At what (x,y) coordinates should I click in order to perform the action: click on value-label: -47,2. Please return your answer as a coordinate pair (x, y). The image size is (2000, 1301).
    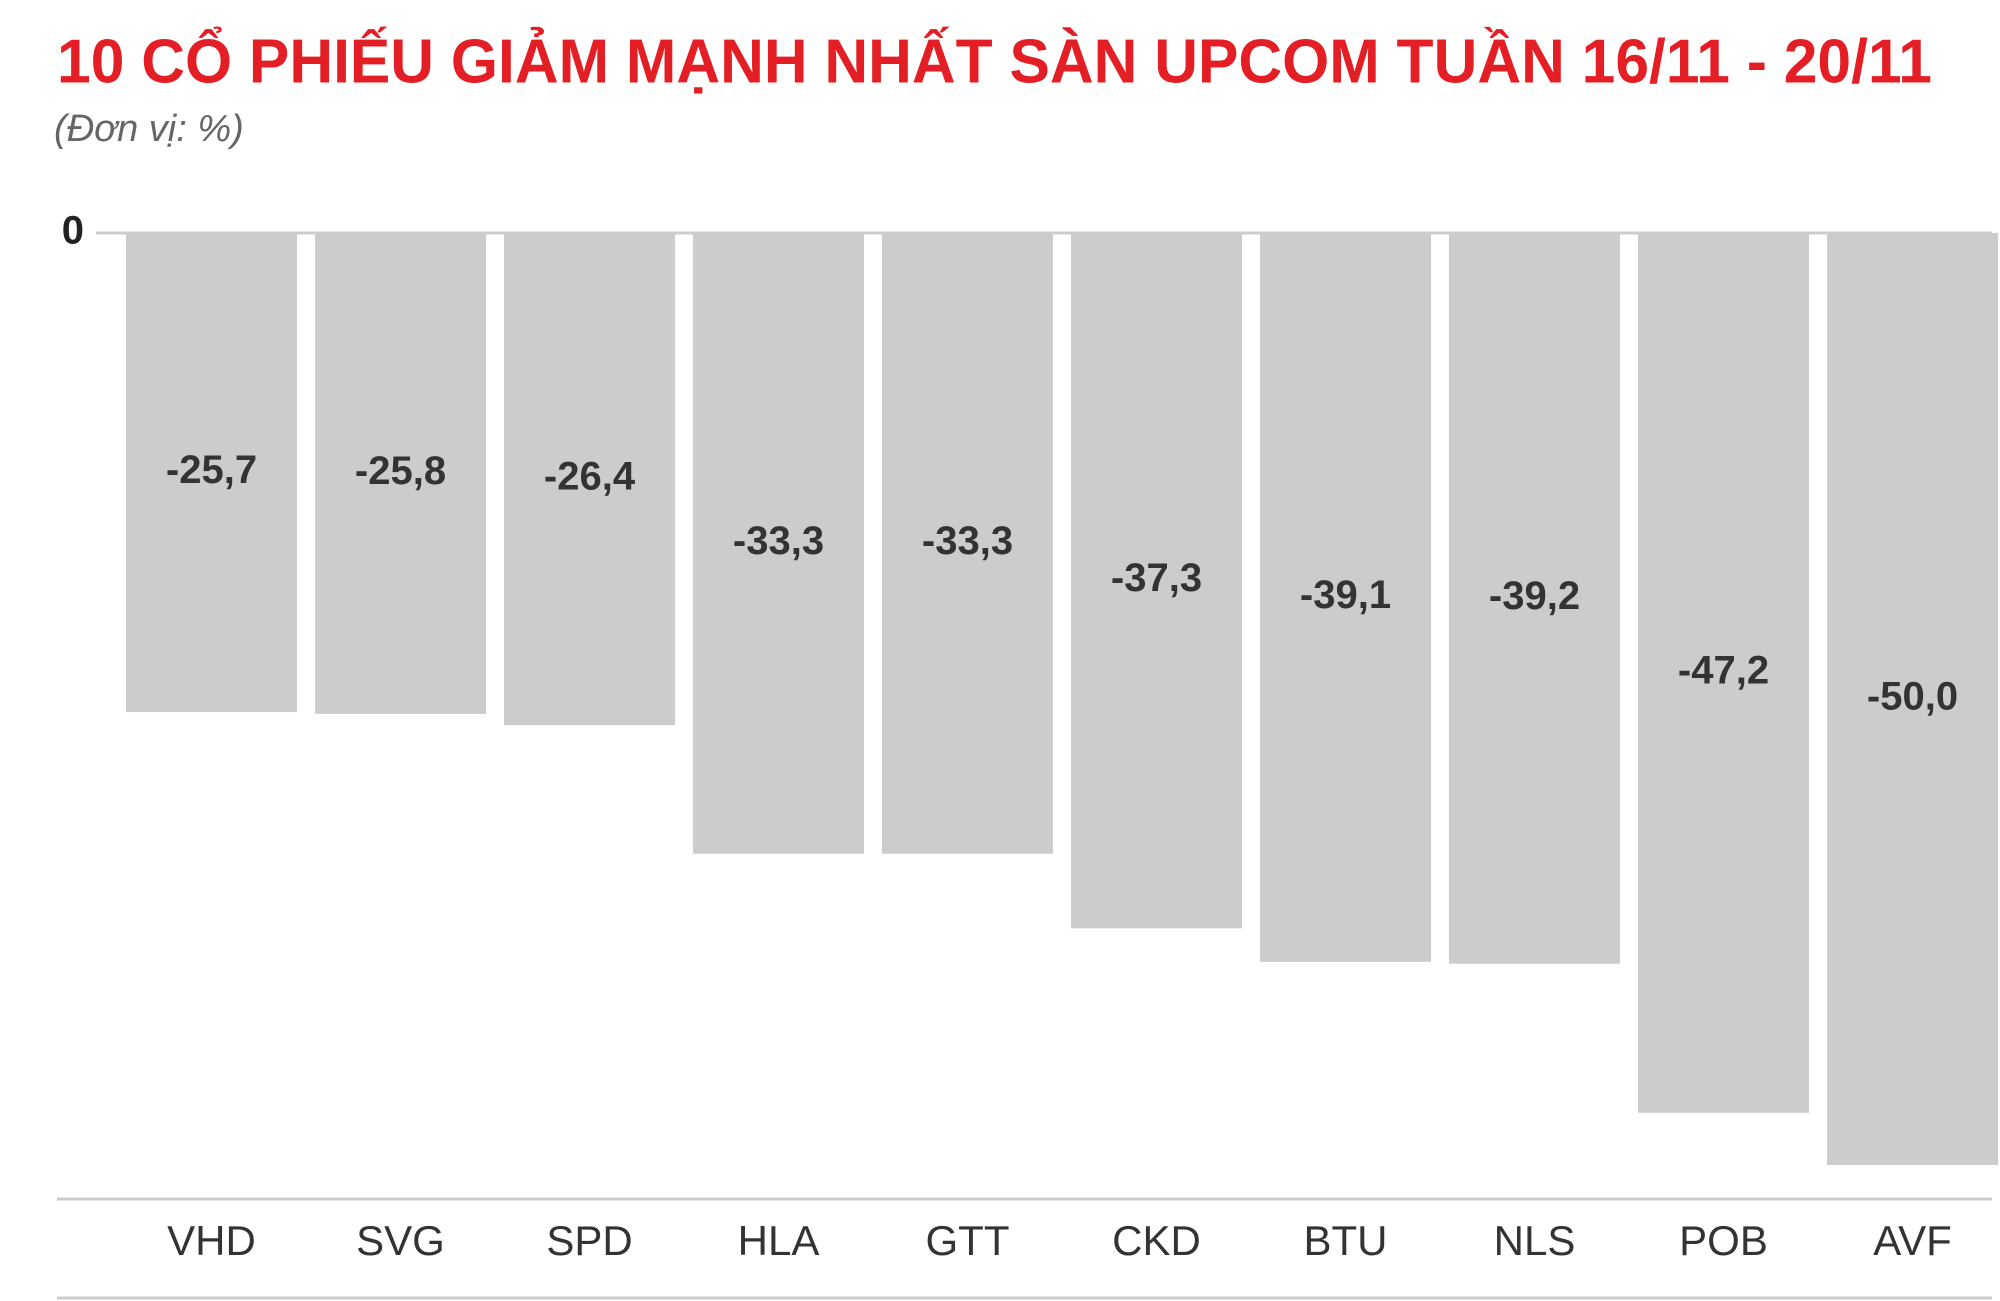
    Looking at the image, I should click on (1723, 670).